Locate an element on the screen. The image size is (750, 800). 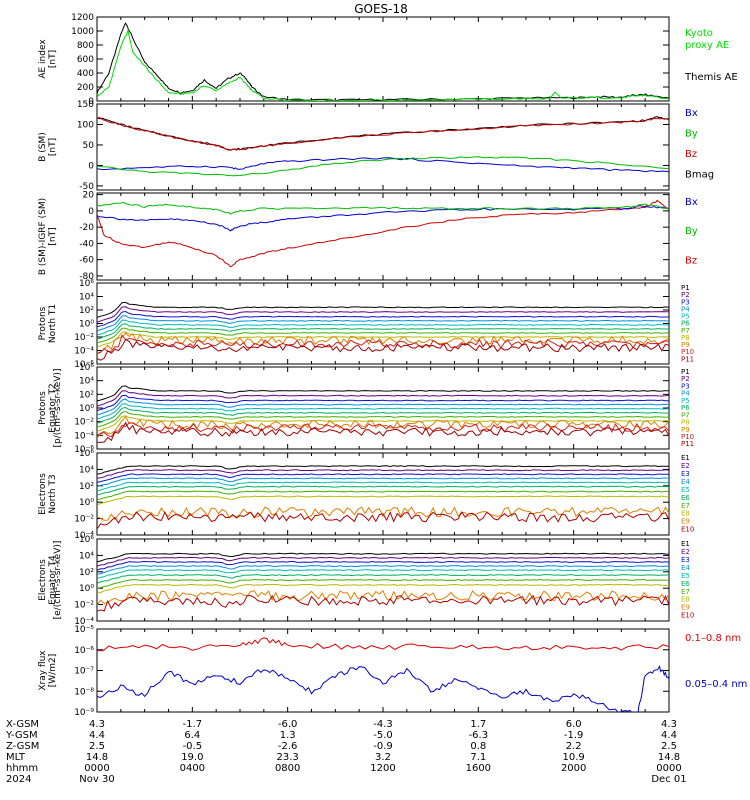
orbit-value: 2.5 is located at coordinates (669, 746).